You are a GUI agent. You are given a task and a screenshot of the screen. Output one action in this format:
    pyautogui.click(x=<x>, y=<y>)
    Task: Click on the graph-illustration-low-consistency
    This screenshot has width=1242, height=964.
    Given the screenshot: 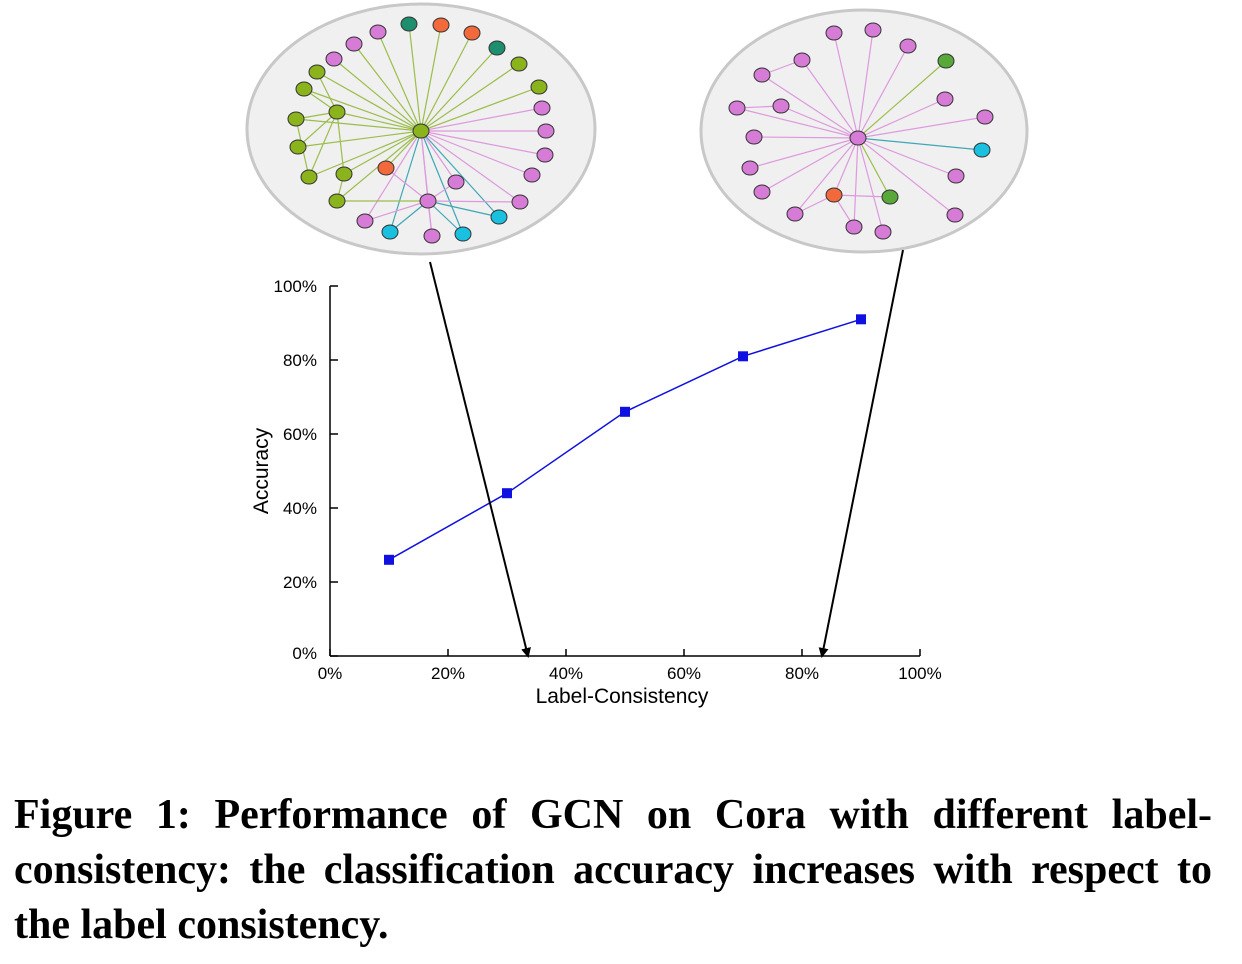 What is the action you would take?
    pyautogui.click(x=421, y=129)
    